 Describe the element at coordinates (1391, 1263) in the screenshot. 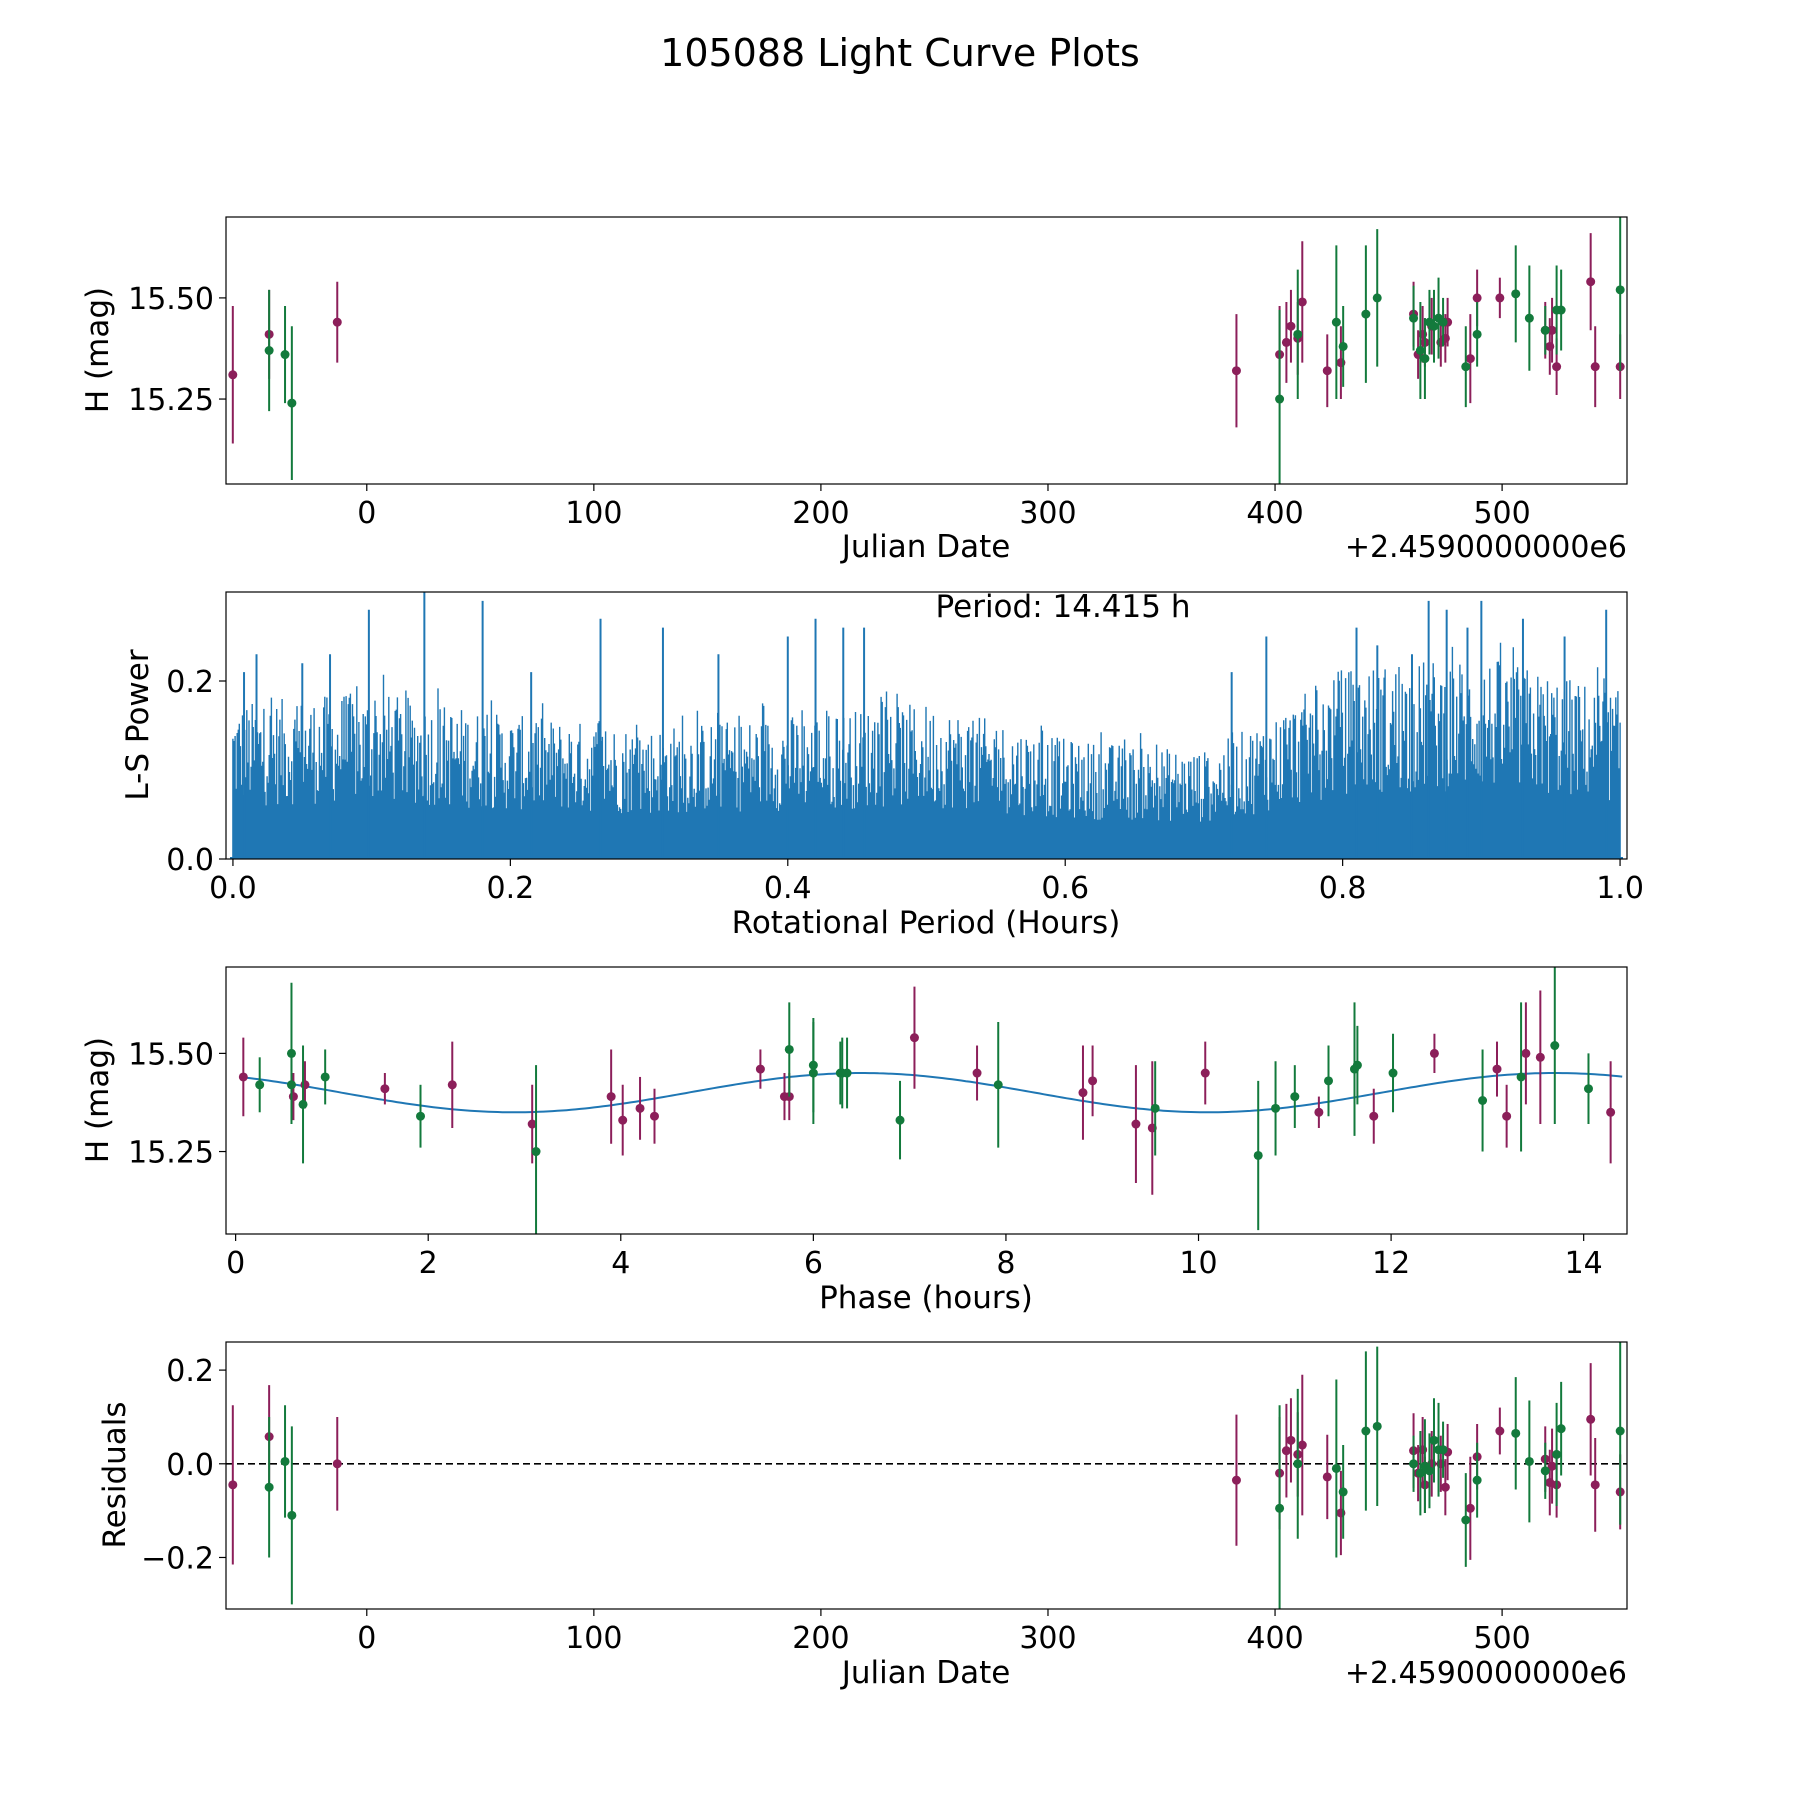

I see `phased-xtick-label: 12` at that location.